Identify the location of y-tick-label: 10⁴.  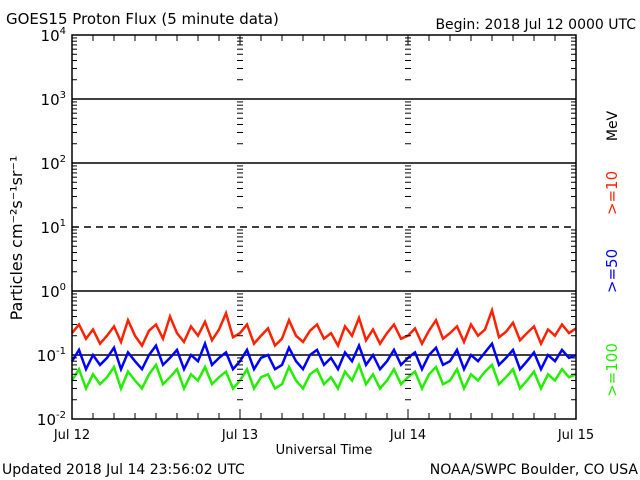
(53, 35).